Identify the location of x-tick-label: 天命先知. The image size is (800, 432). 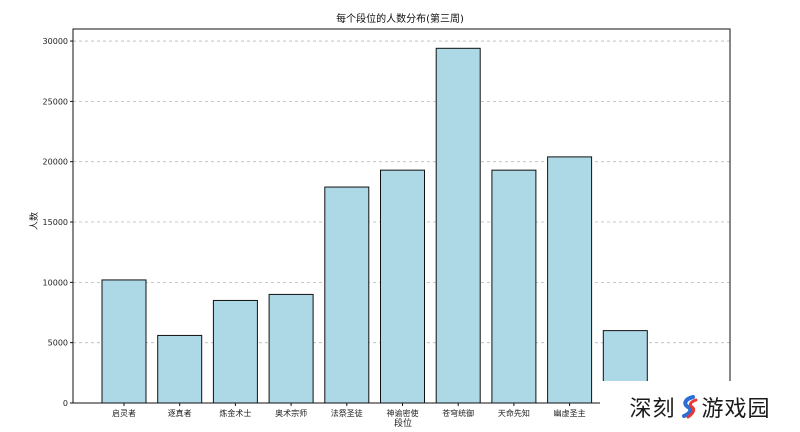
(514, 413).